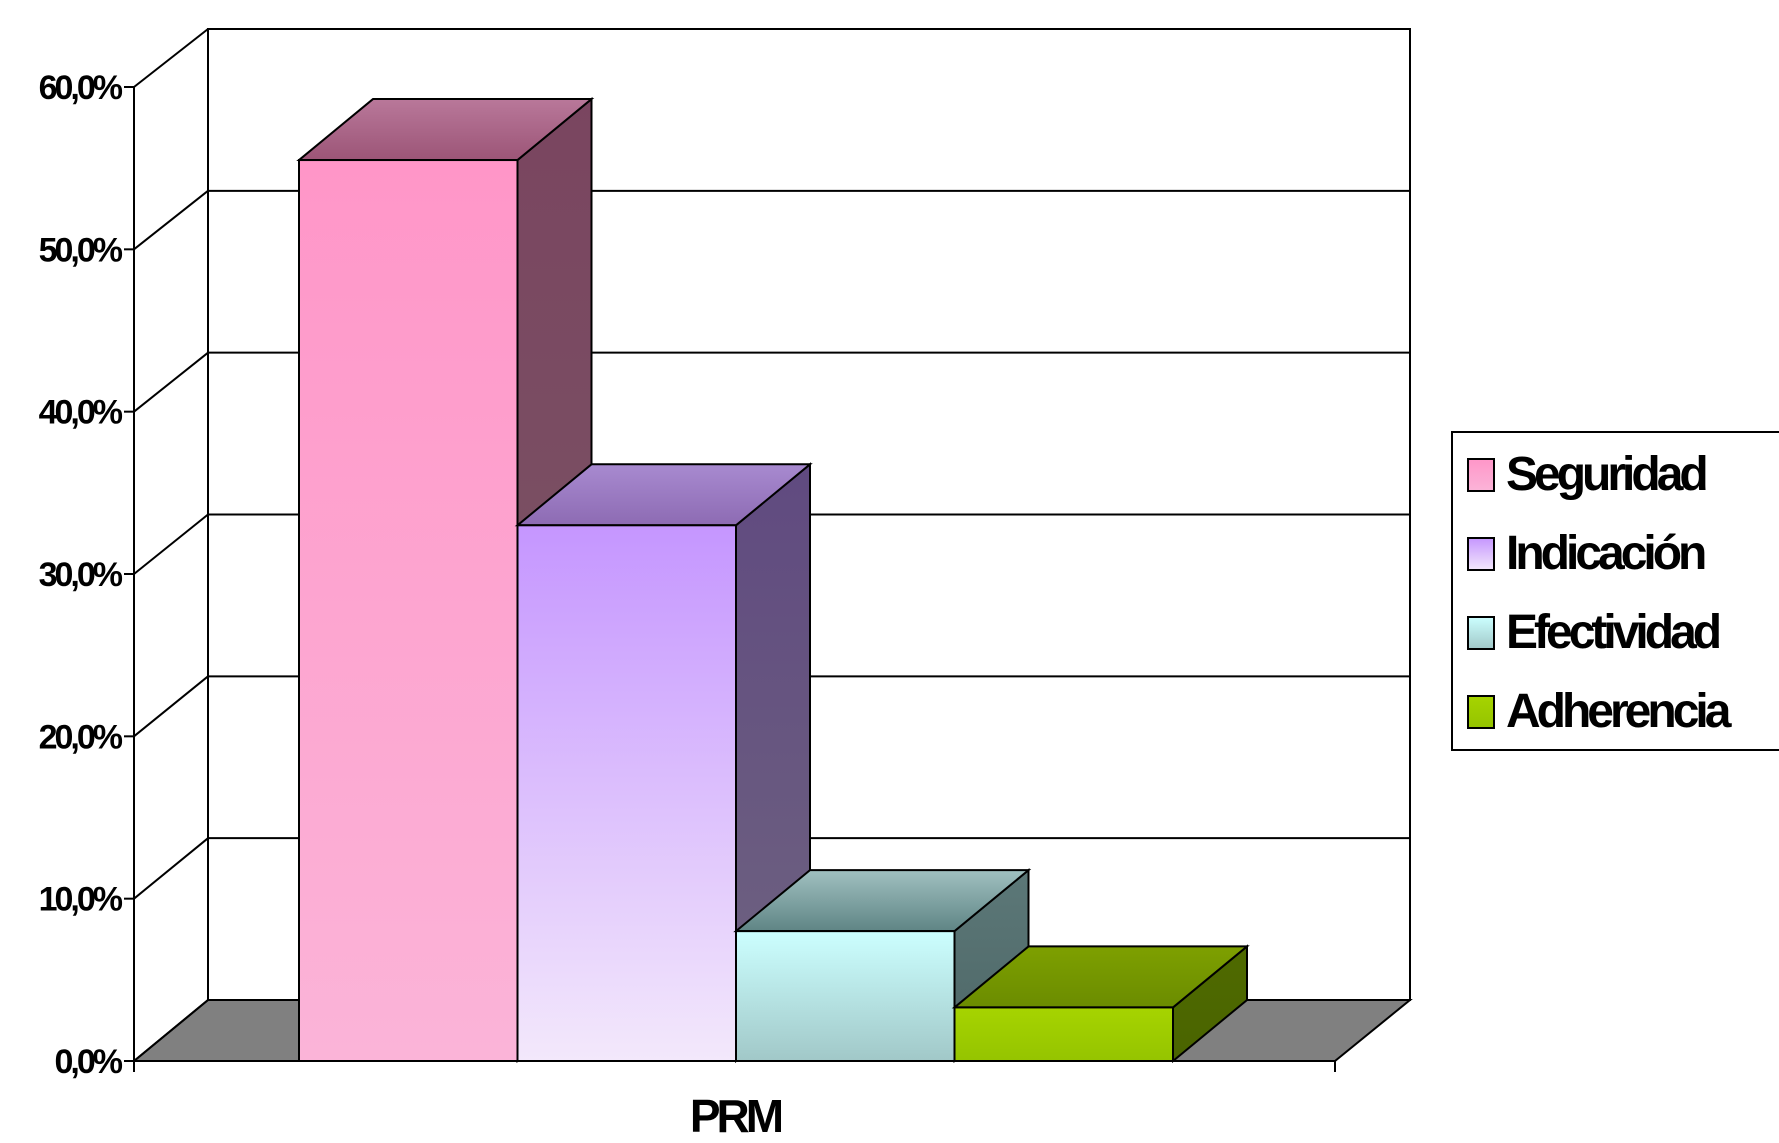 Image resolution: width=1779 pixels, height=1143 pixels. Describe the element at coordinates (81, 900) in the screenshot. I see `y-tick-label: 10,0%` at that location.